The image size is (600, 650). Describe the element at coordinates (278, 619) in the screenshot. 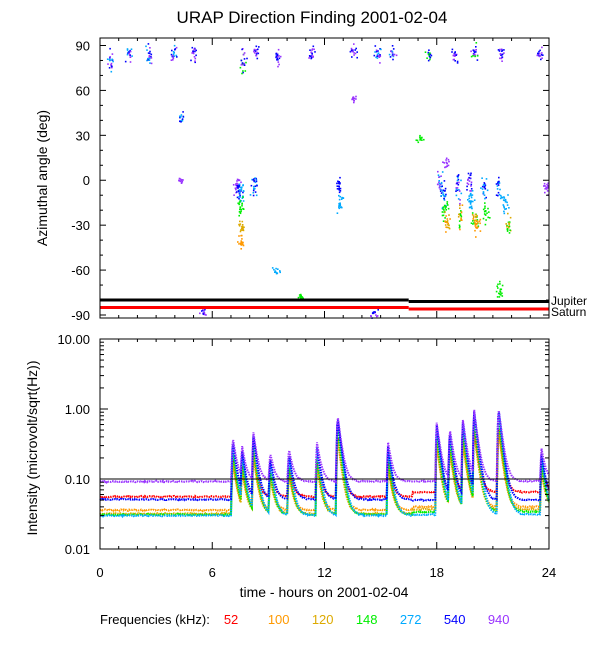

I see `freq-100-legend: 100` at that location.